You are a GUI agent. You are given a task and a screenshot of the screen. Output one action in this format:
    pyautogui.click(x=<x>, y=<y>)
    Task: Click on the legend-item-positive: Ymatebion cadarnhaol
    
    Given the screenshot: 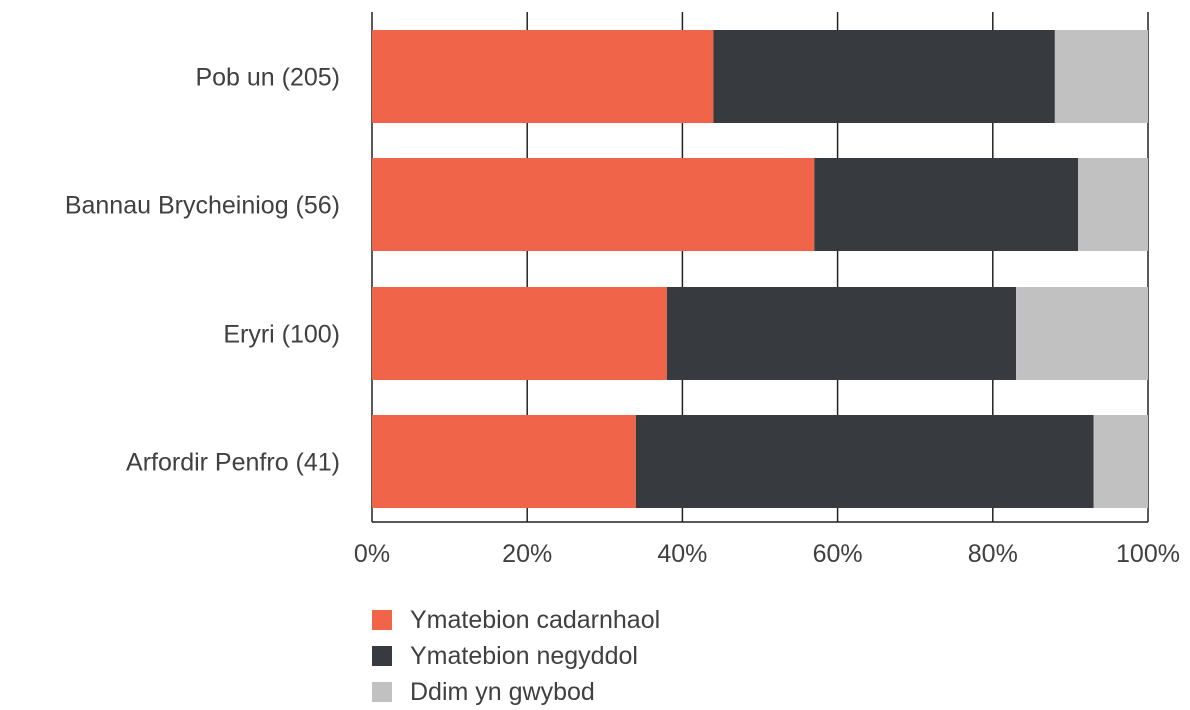 What is the action you would take?
    pyautogui.click(x=516, y=620)
    